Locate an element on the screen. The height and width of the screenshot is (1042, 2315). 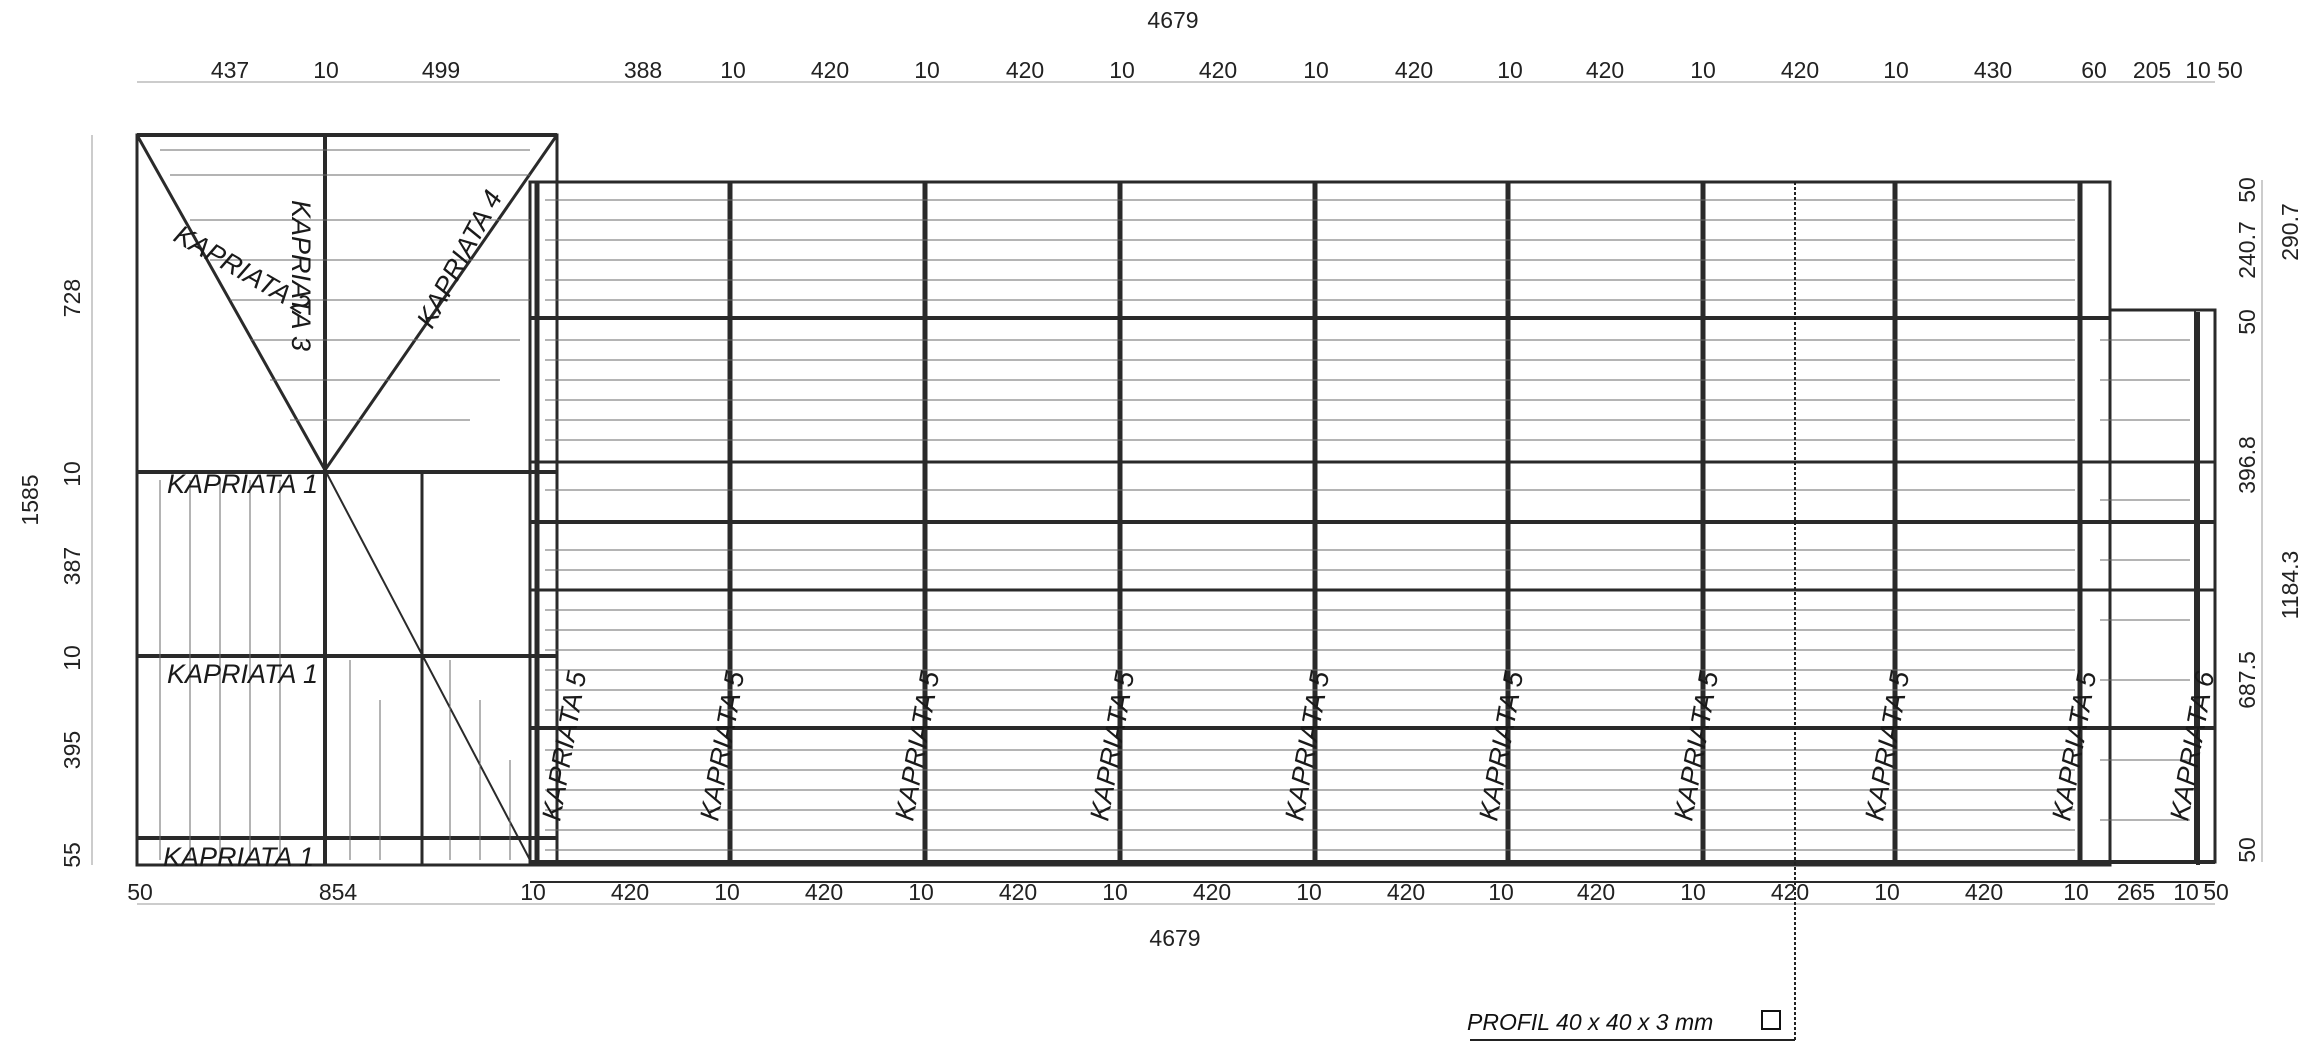
bottom-dim-11: 420 is located at coordinates (1406, 892).